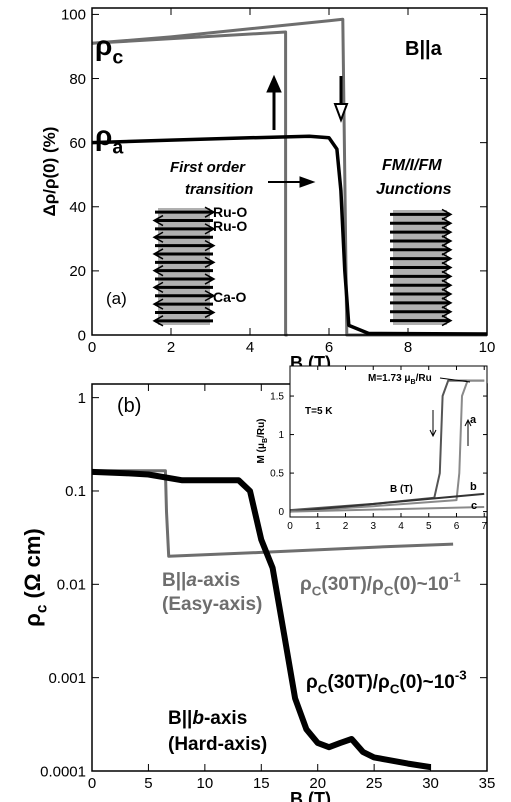  I want to click on y-tick-label: 1, so click(281, 435).